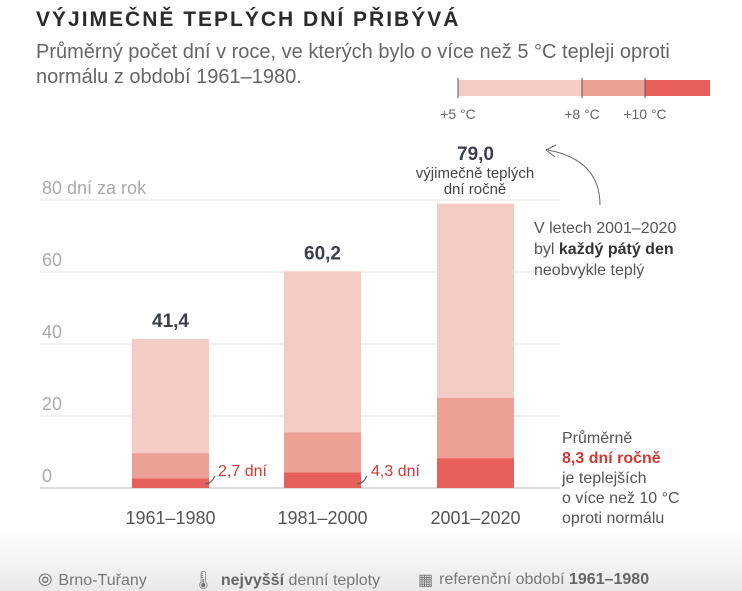 Image resolution: width=742 pixels, height=591 pixels. I want to click on note1-line: byl každý pátý den, so click(604, 249).